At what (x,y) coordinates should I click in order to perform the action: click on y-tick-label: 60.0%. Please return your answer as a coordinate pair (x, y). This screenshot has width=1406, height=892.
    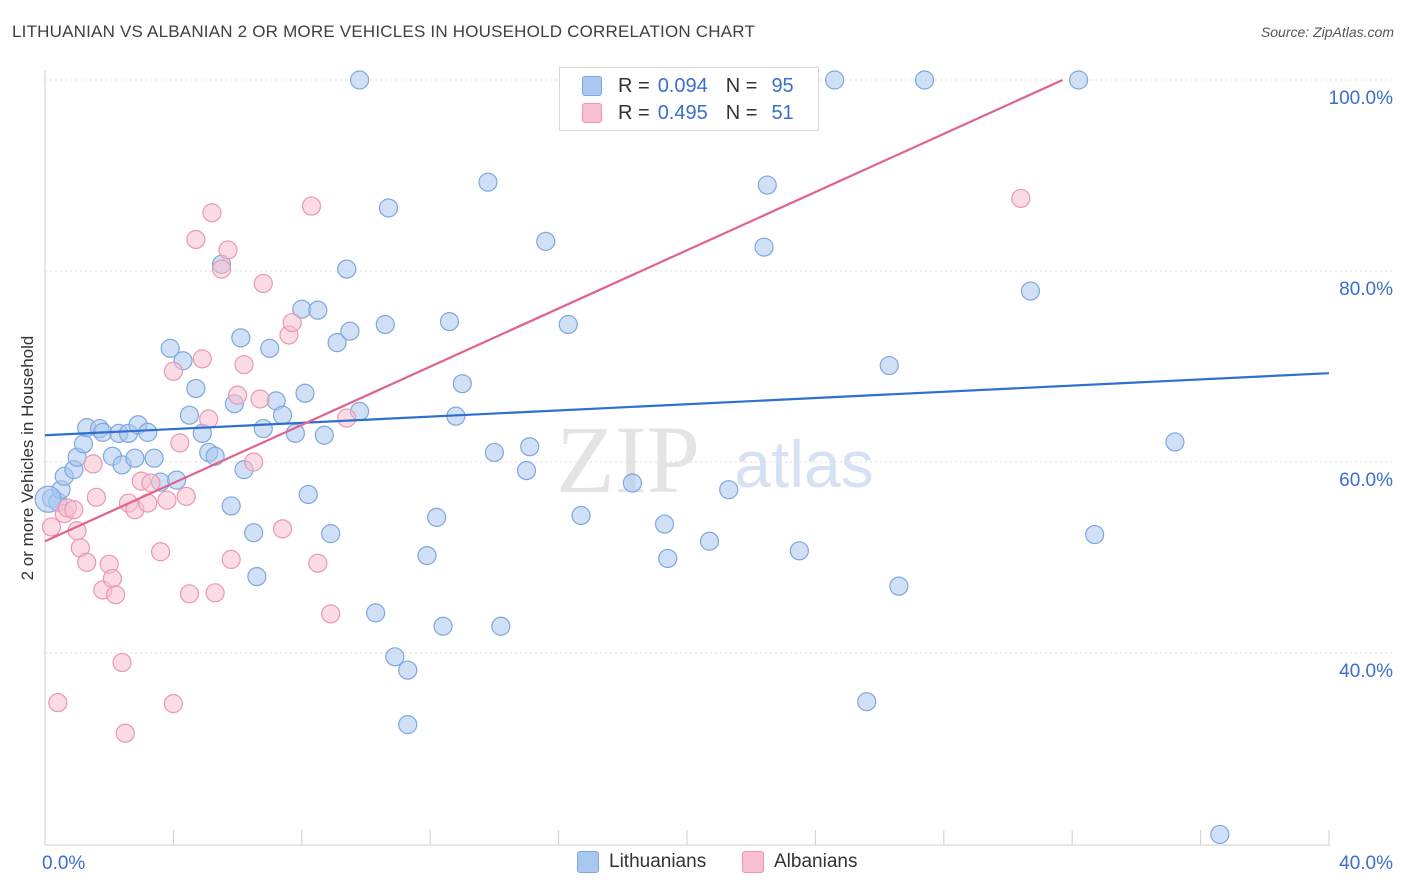
    Looking at the image, I should click on (1366, 480).